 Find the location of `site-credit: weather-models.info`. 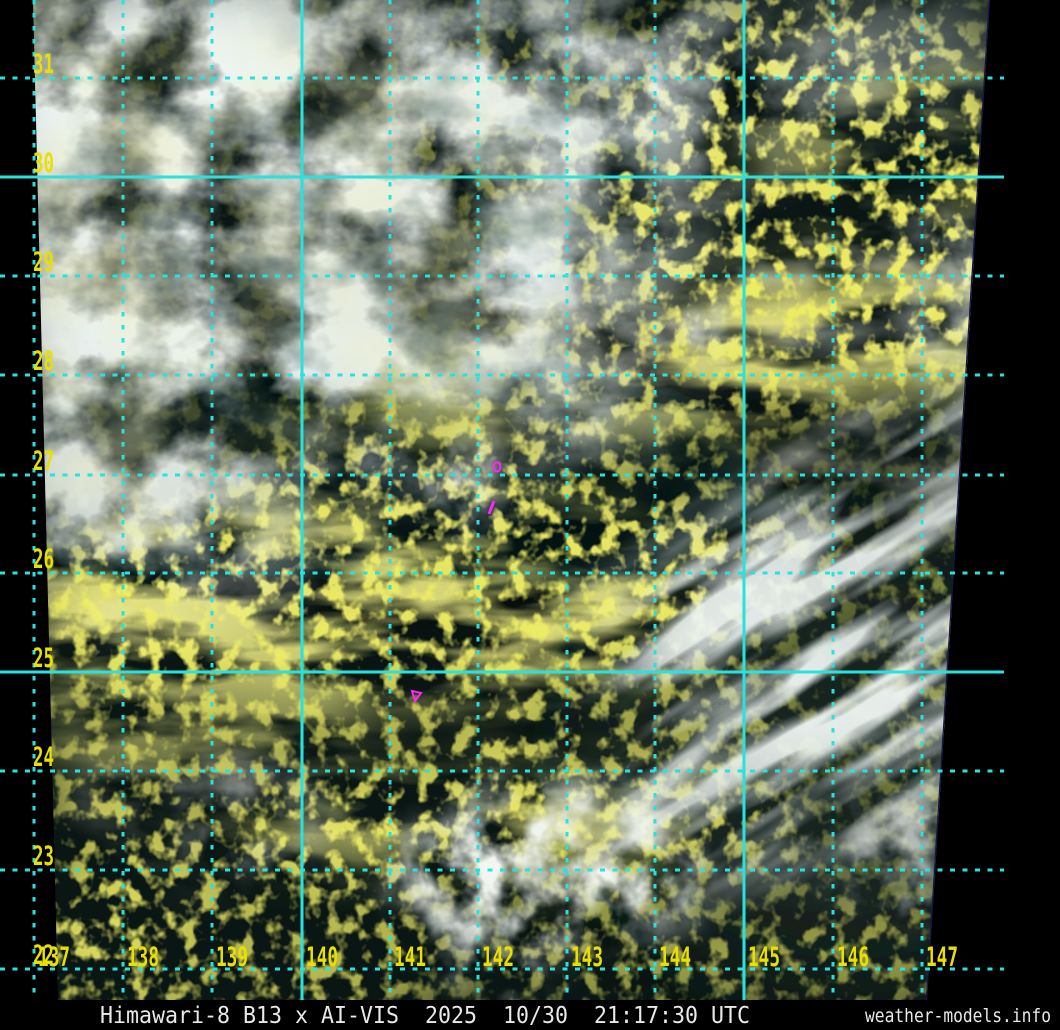

site-credit: weather-models.info is located at coordinates (958, 1016).